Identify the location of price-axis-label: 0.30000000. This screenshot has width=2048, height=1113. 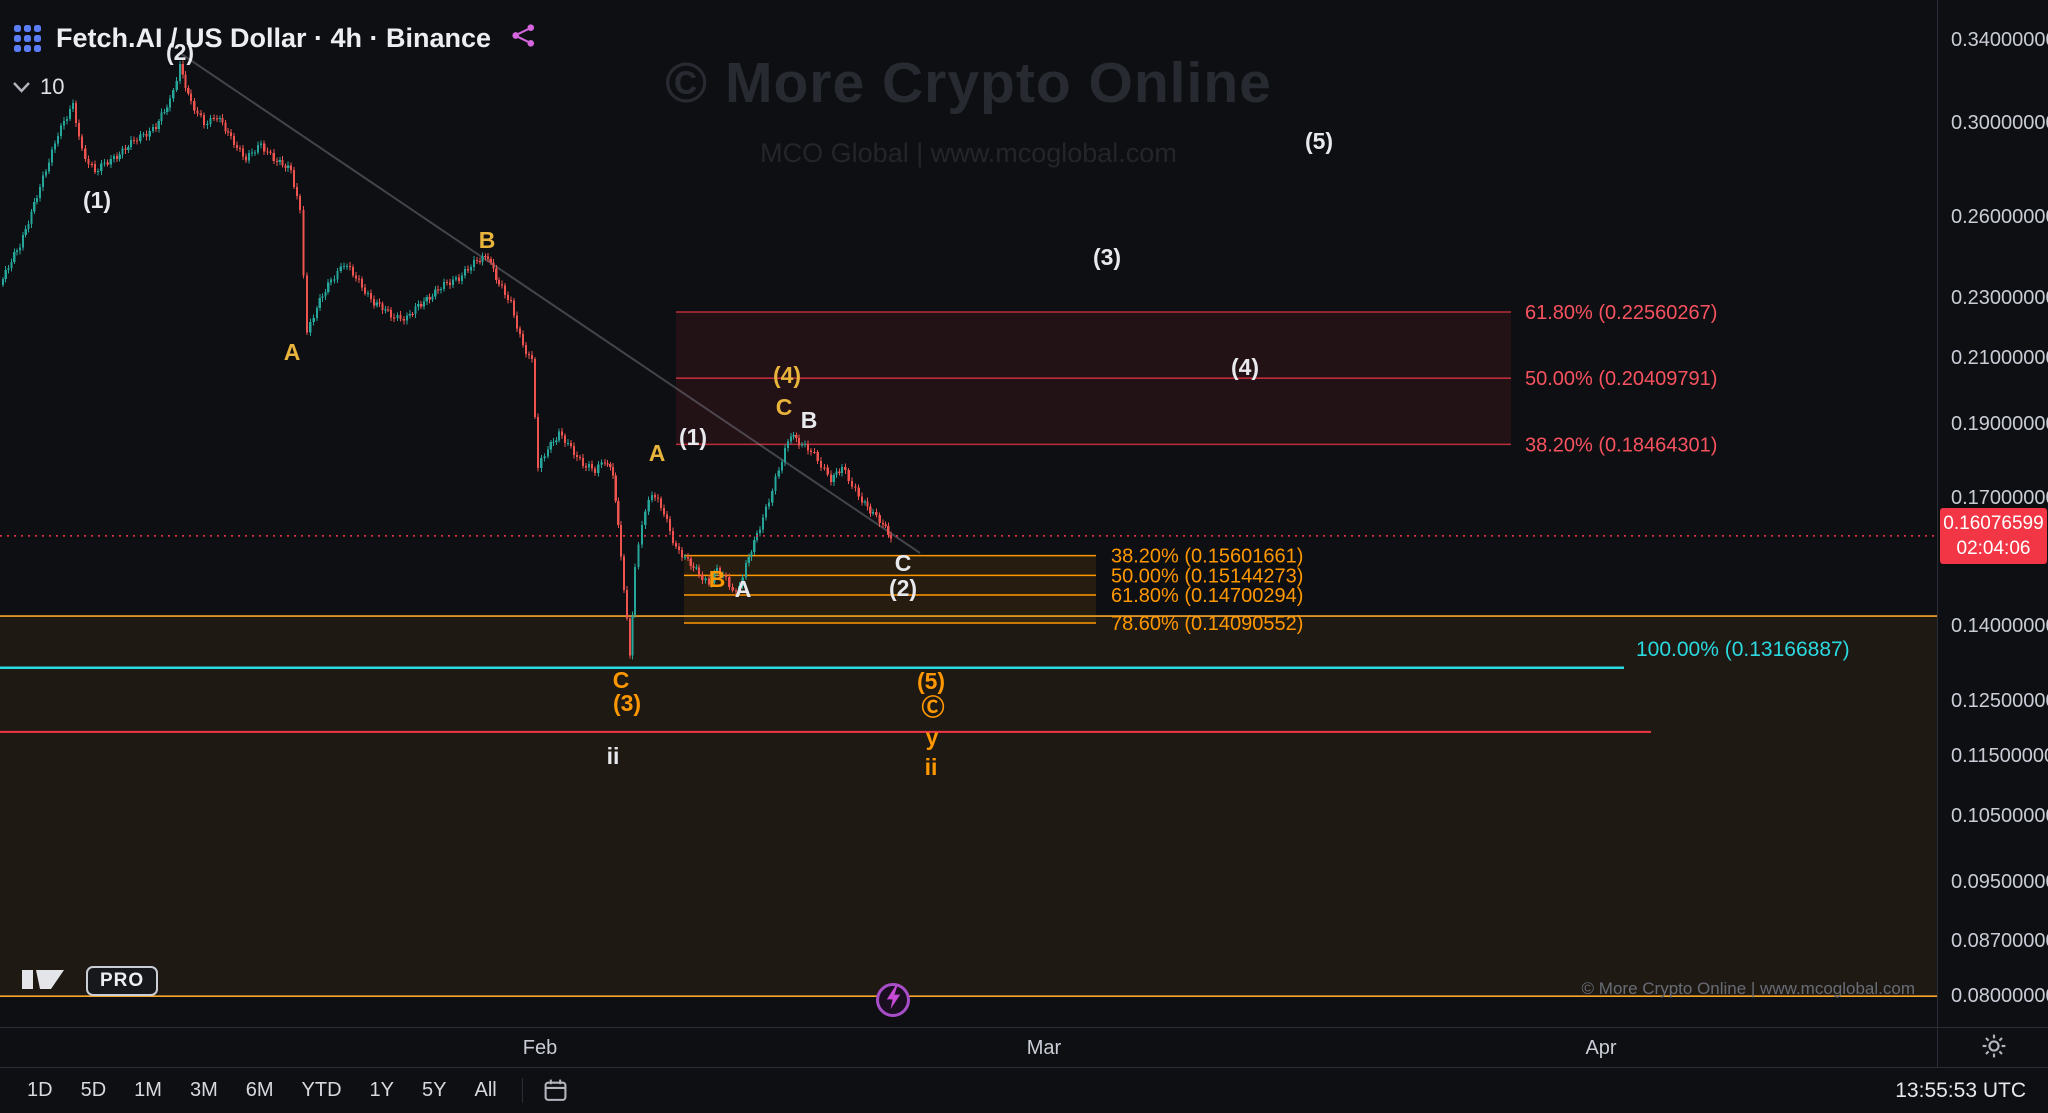
(1999, 122).